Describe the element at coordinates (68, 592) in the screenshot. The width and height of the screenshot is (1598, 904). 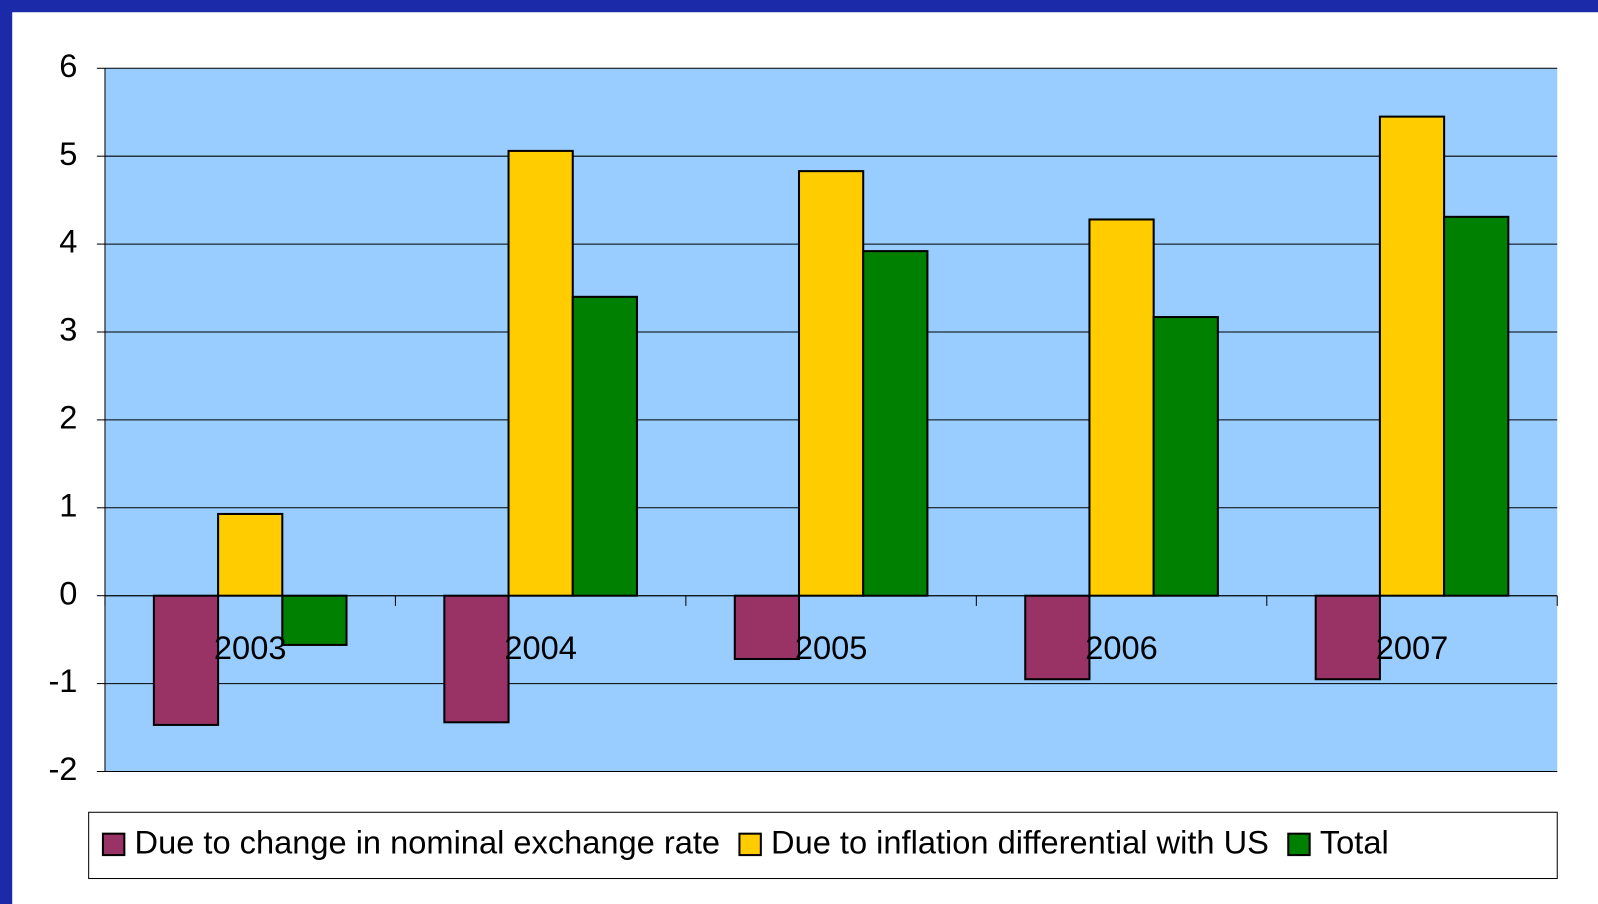
I see `y-tick-label: 0` at that location.